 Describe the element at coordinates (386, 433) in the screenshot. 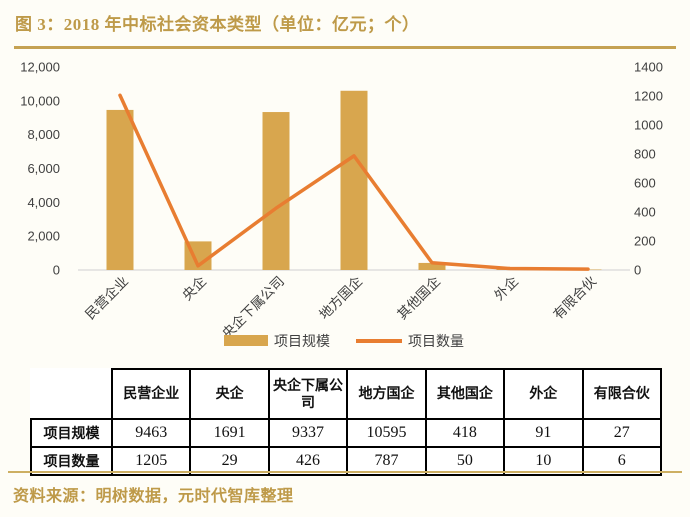

I see `table-cell: 10595` at that location.